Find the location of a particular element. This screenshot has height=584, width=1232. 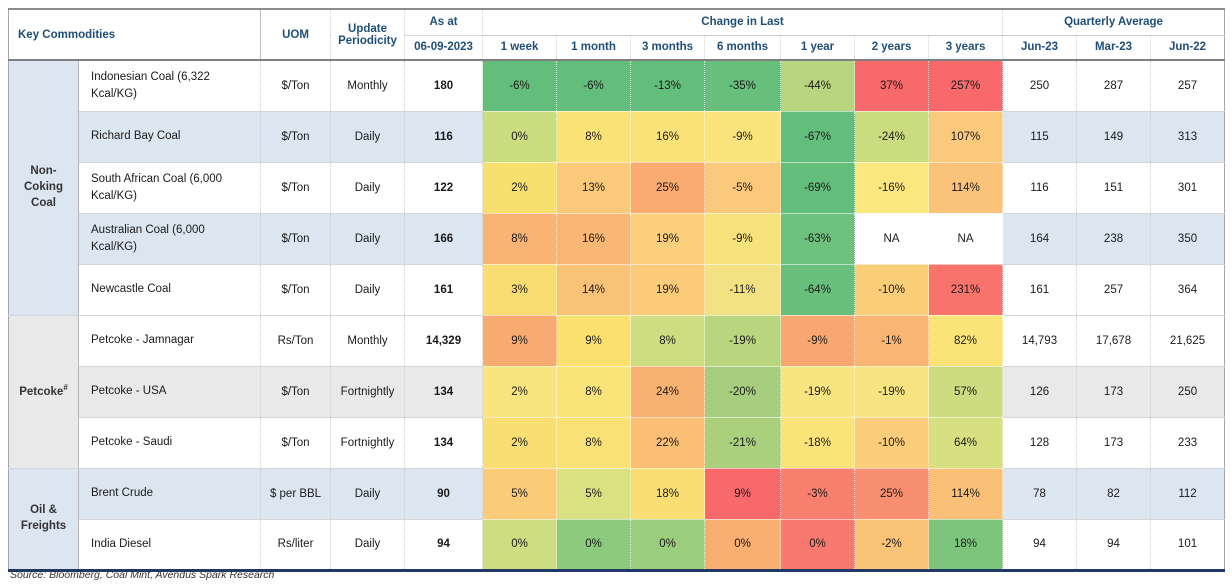

col-header-quarterly-average: Quarterly Average is located at coordinates (1114, 22).